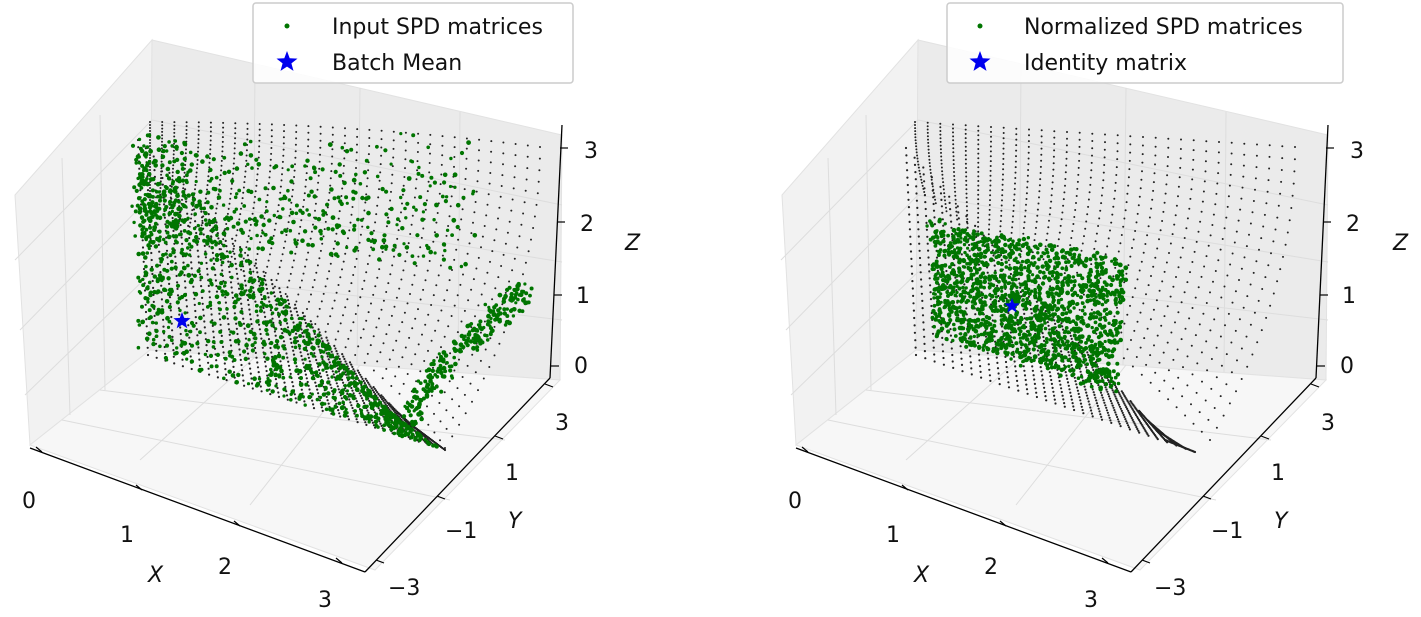 Image resolution: width=1421 pixels, height=617 pixels. I want to click on legend: Input SPD matrices Batch Mean, so click(413, 43).